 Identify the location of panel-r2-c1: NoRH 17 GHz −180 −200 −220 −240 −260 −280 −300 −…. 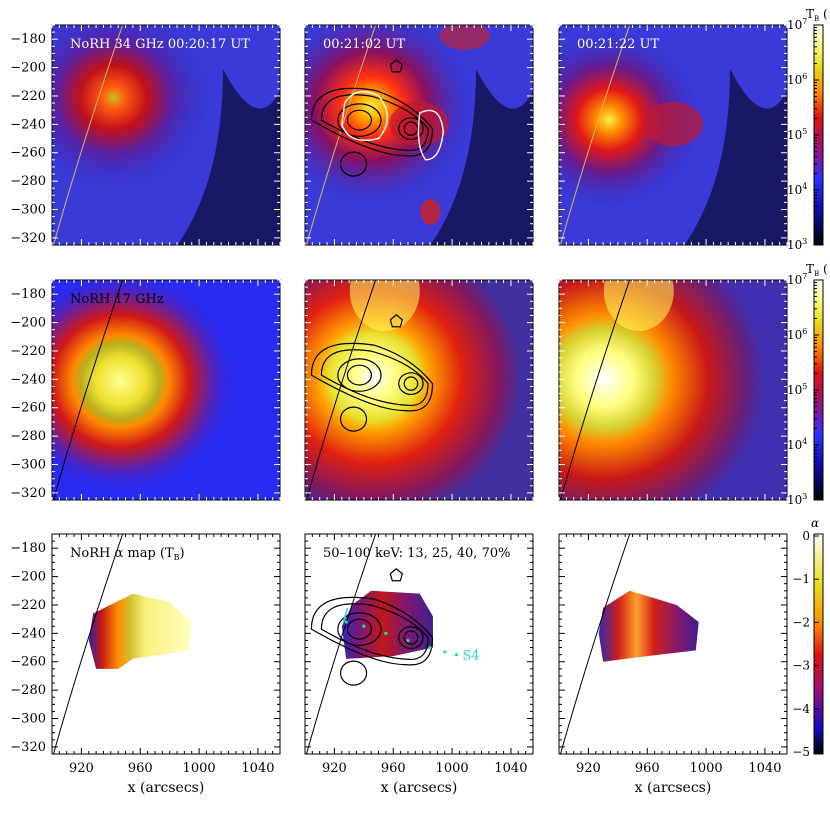
(145, 390).